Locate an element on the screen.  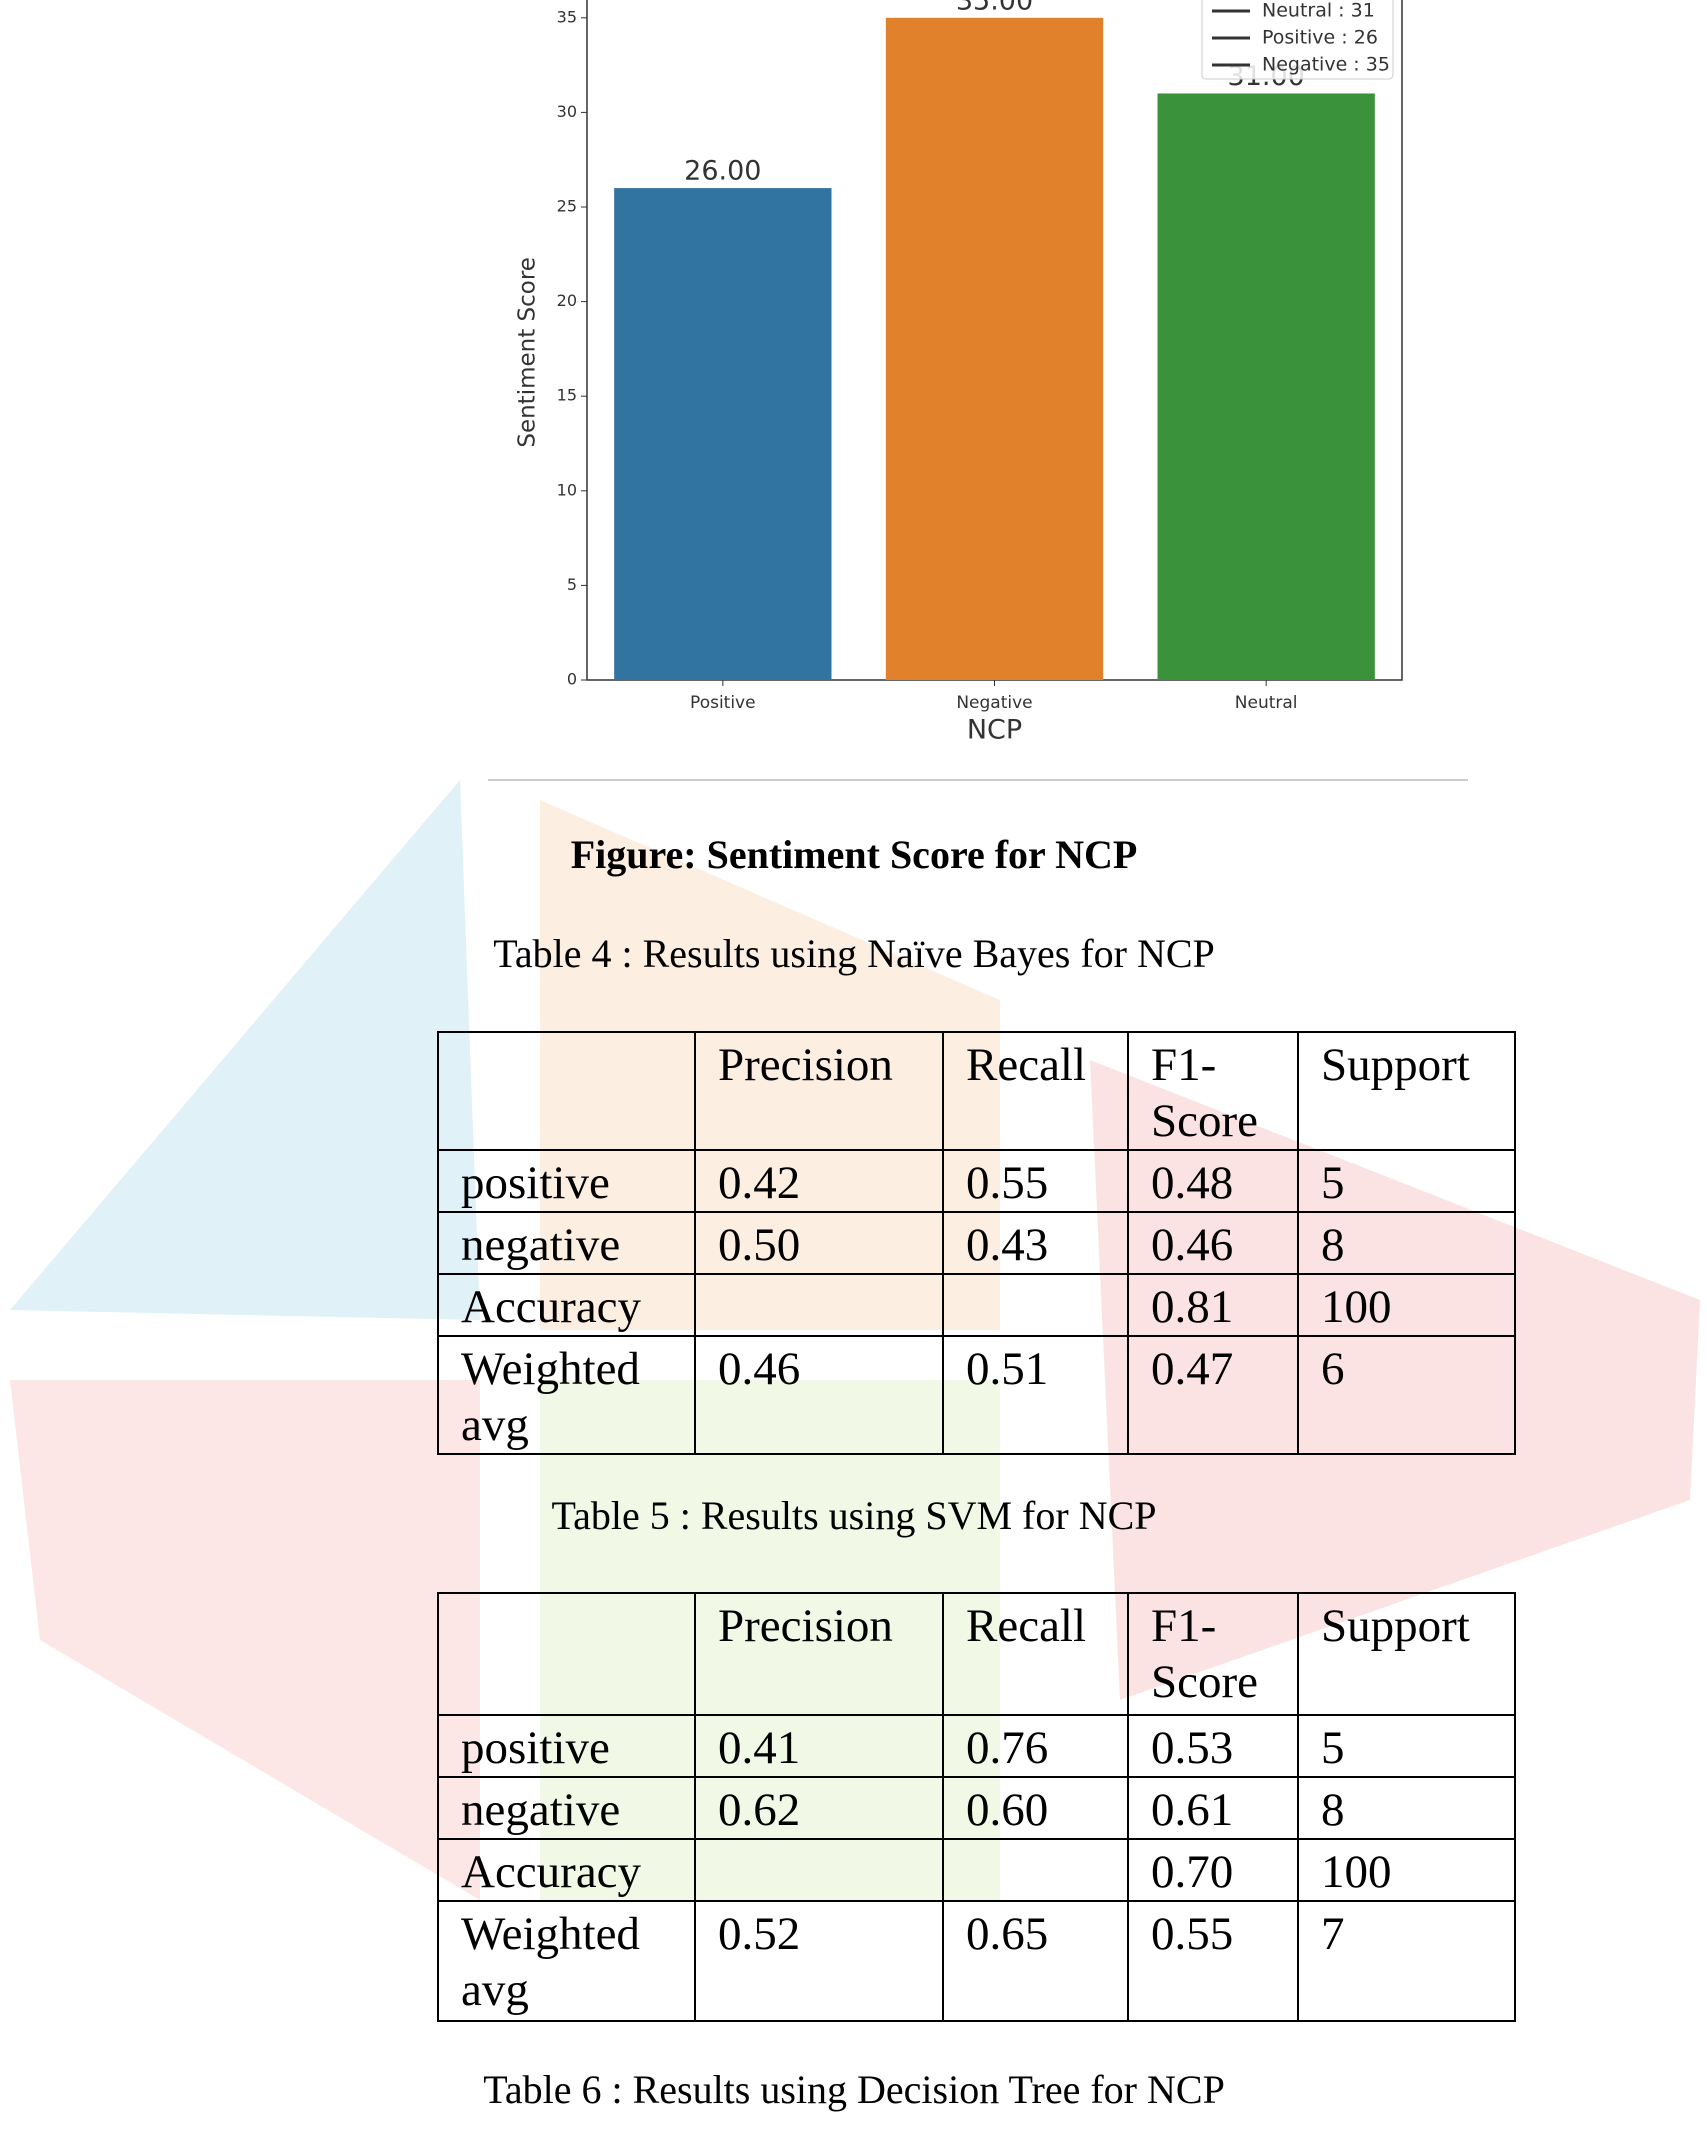
table-cell: 0.48 is located at coordinates (1213, 1181).